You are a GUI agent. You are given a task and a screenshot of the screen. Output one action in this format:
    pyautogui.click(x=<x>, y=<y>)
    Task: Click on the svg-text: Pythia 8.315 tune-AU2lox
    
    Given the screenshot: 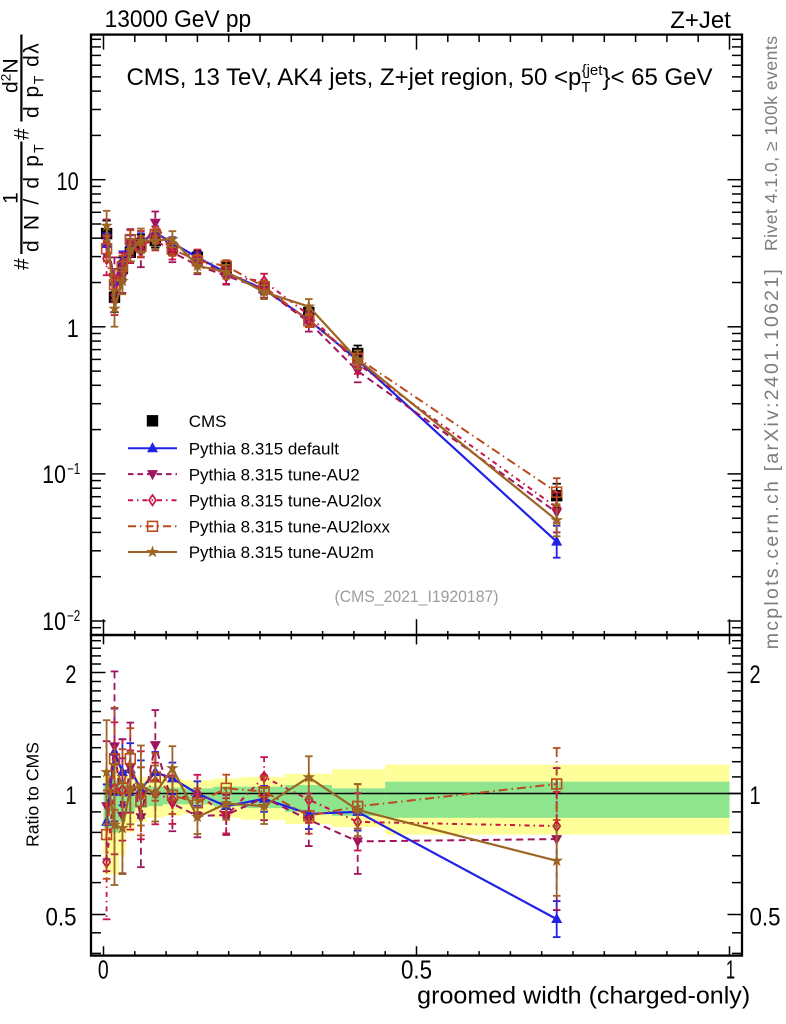 What is the action you would take?
    pyautogui.click(x=285, y=500)
    